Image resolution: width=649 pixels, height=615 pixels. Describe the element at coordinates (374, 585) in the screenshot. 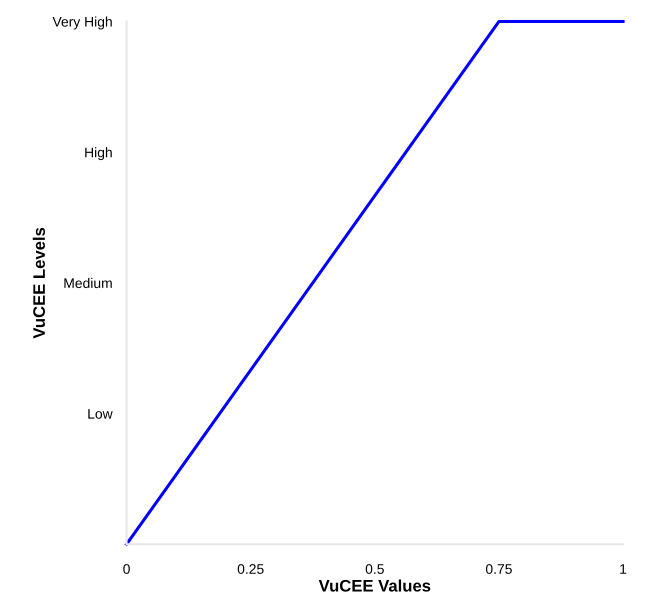

I see `x-axis-title: VuCEE Values` at that location.